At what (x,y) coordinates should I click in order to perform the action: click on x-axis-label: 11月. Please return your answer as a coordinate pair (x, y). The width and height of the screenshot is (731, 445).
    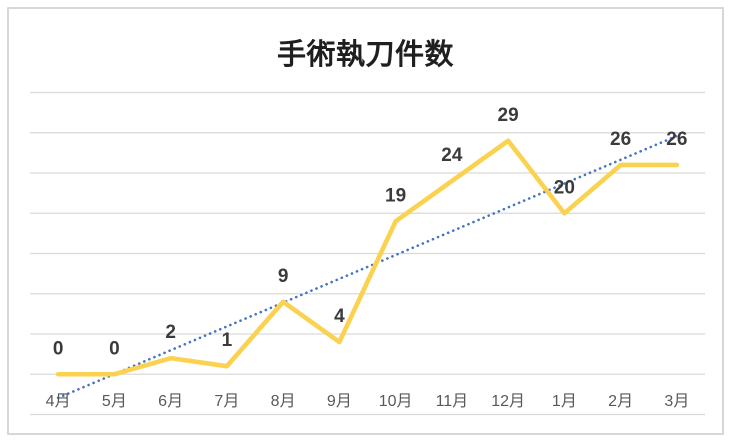
    Looking at the image, I should click on (452, 401).